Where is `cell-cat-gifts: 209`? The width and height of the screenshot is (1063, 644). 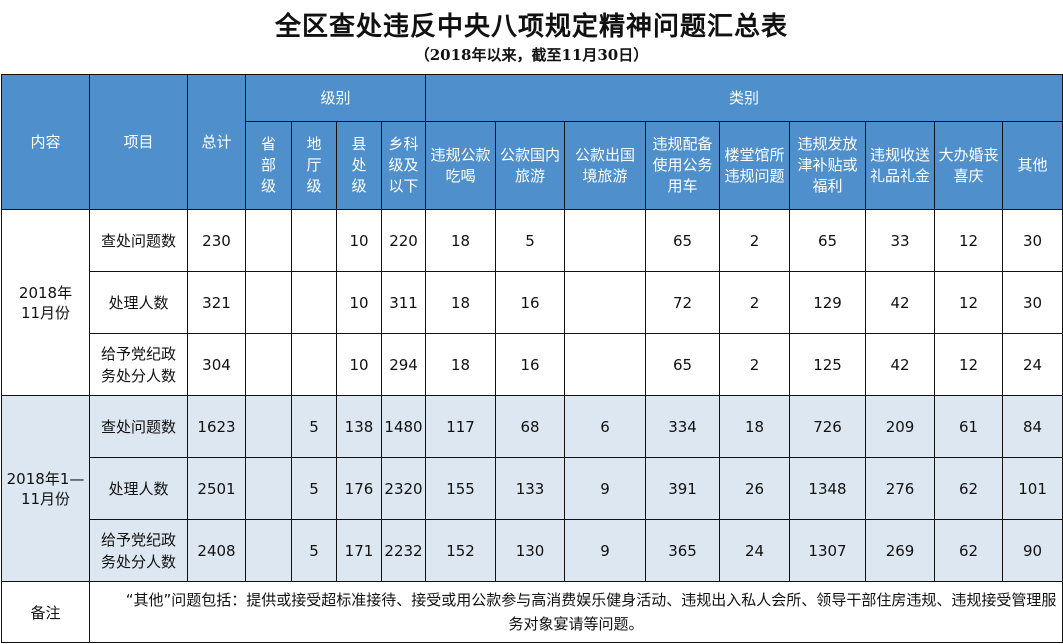
cell-cat-gifts: 209 is located at coordinates (900, 426).